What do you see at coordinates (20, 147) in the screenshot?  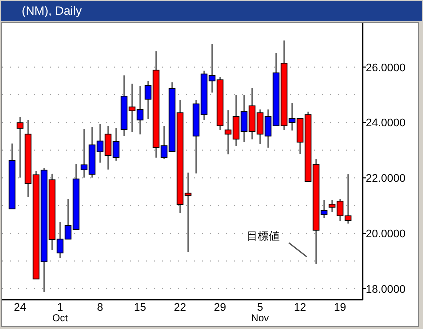 I see `candlestick` at bounding box center [20, 147].